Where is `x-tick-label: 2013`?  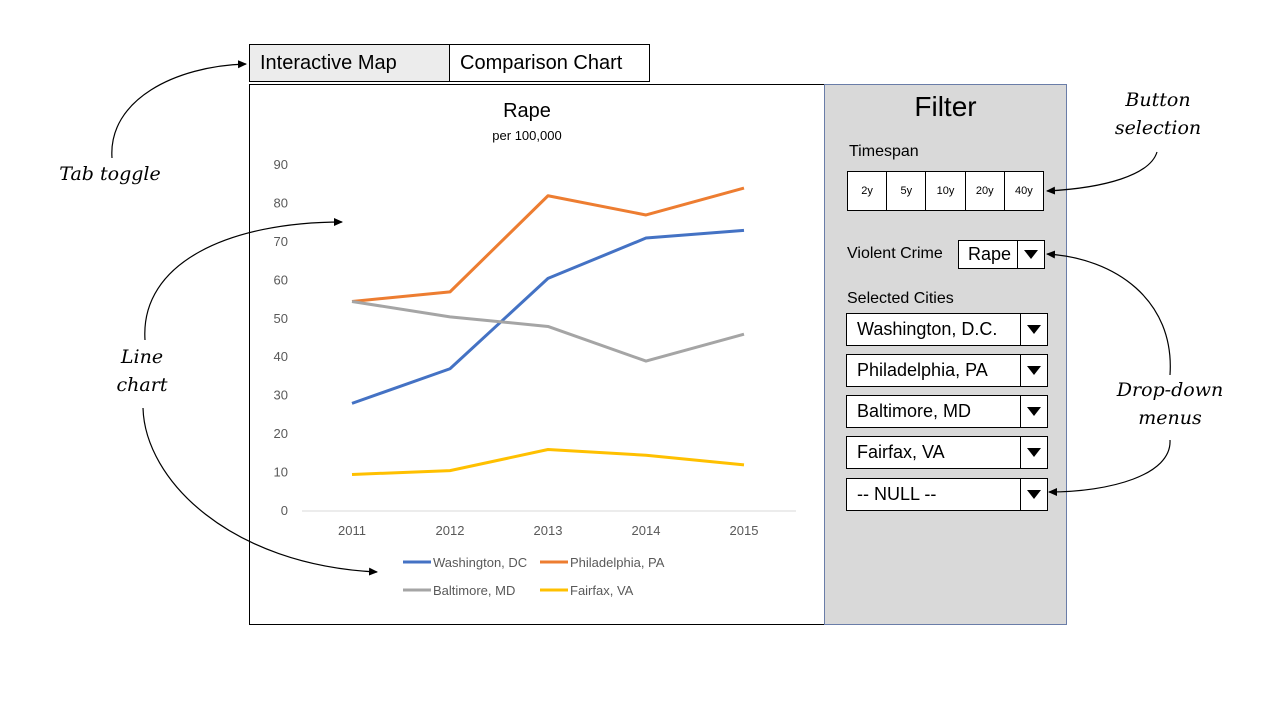 x-tick-label: 2013 is located at coordinates (548, 530).